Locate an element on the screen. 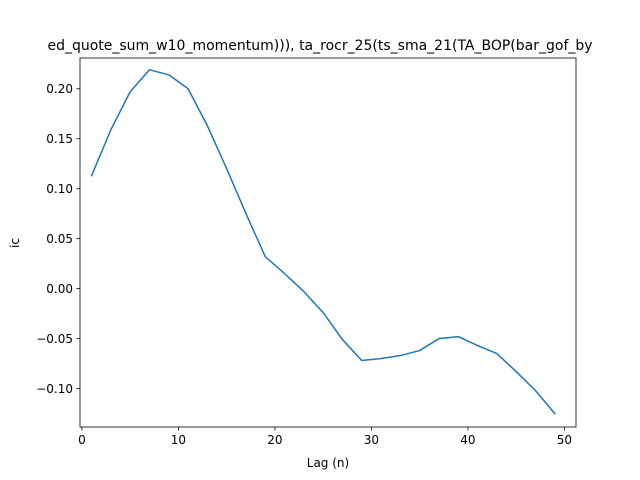 This screenshot has height=480, width=640. y-tick-label: 0.05 is located at coordinates (59, 239).